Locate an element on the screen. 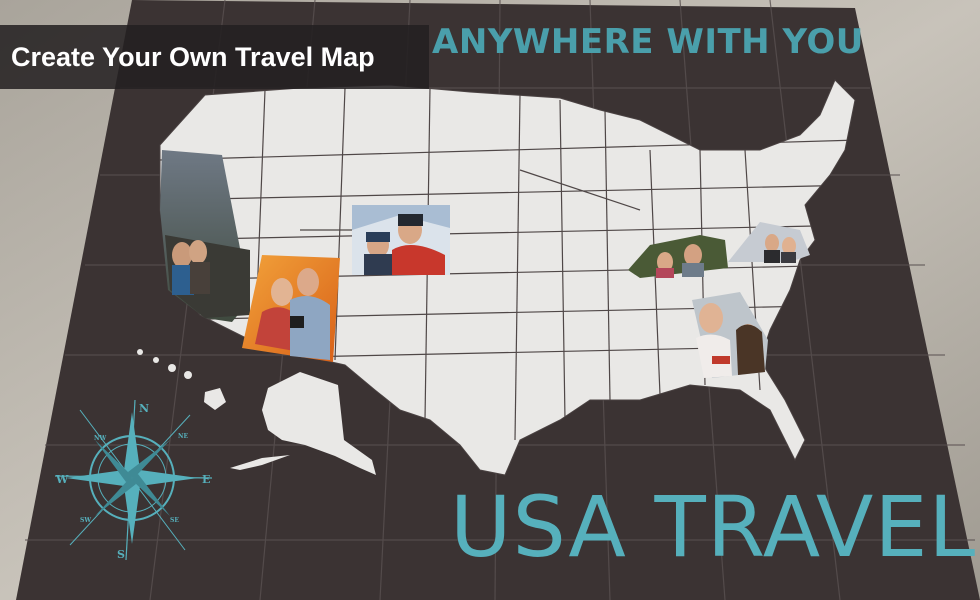 Image resolution: width=980 pixels, height=600 pixels. poster-headline: ANYWHERE WITH YOU is located at coordinates (648, 42).